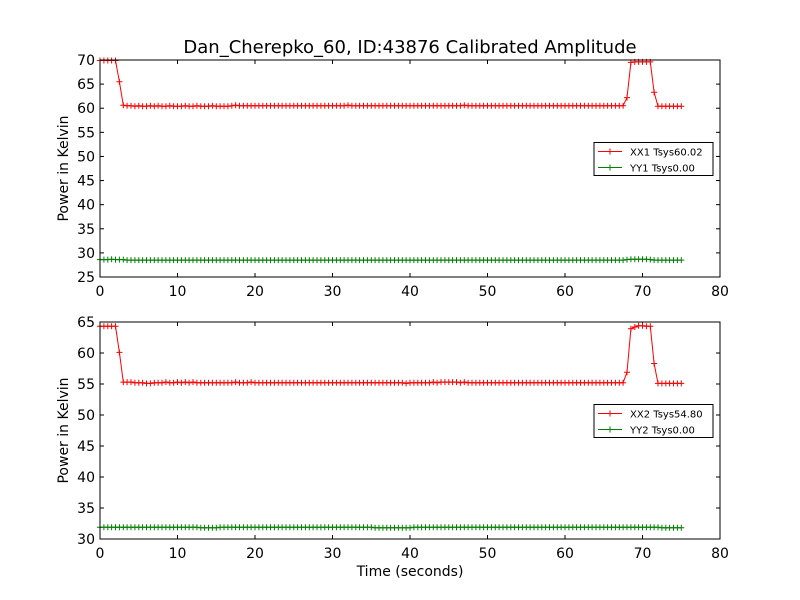 This screenshot has height=600, width=800. I want to click on y-tick-label: 25, so click(86, 278).